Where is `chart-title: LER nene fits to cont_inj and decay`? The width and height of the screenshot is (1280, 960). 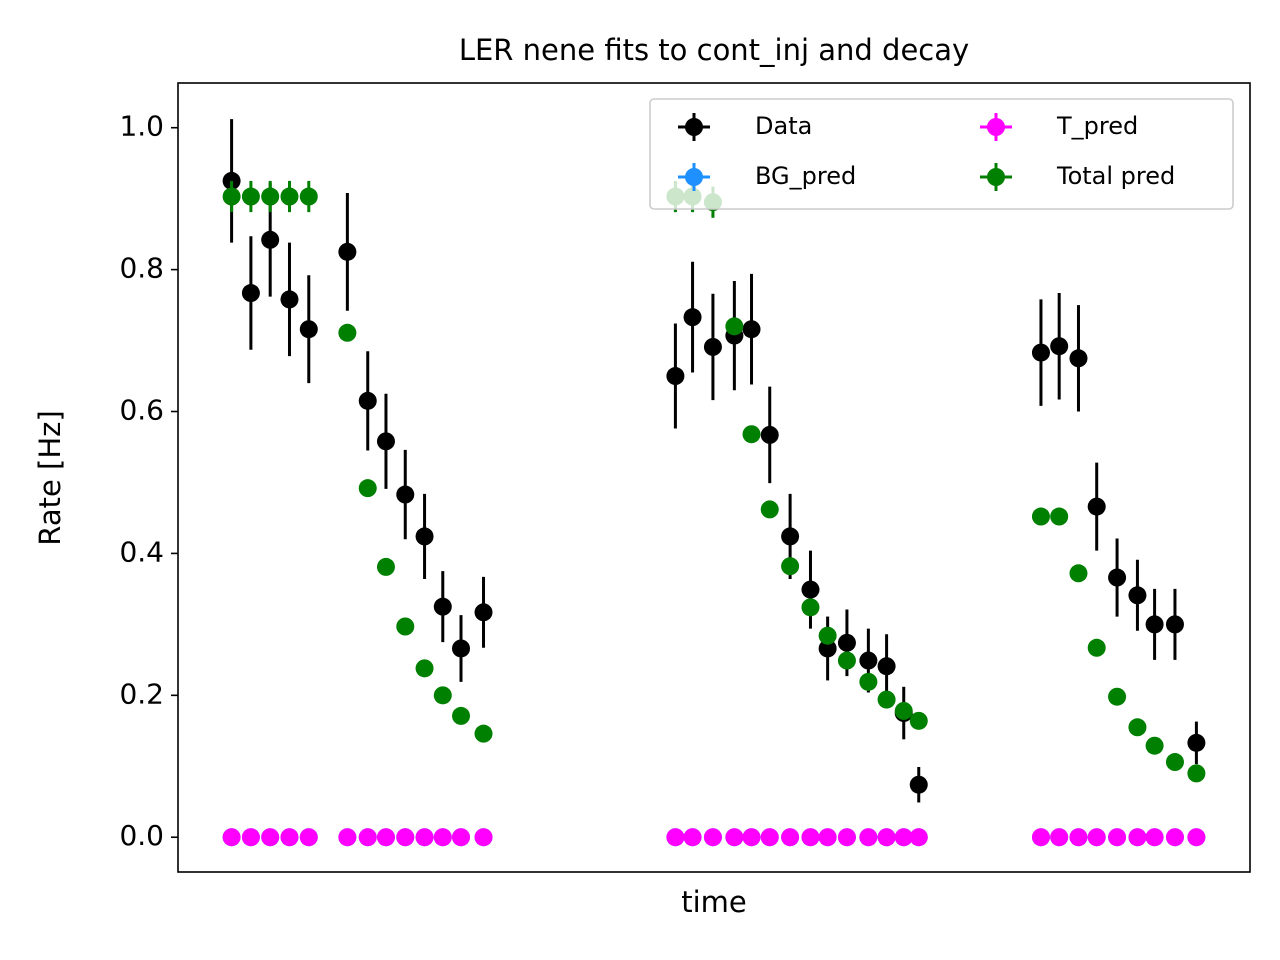 chart-title: LER nene fits to cont_inj and decay is located at coordinates (714, 50).